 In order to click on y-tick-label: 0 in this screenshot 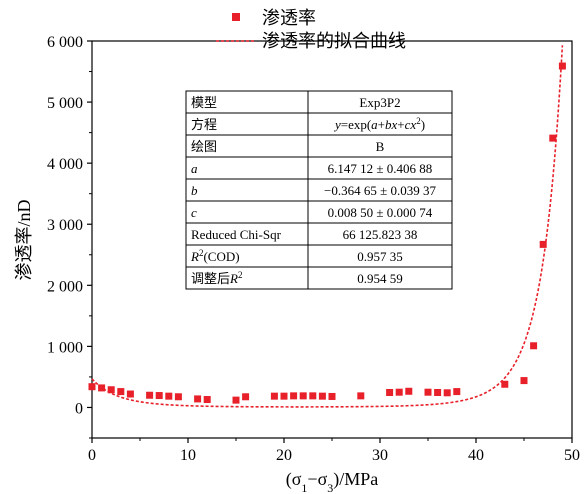, I will do `click(79, 408)`.